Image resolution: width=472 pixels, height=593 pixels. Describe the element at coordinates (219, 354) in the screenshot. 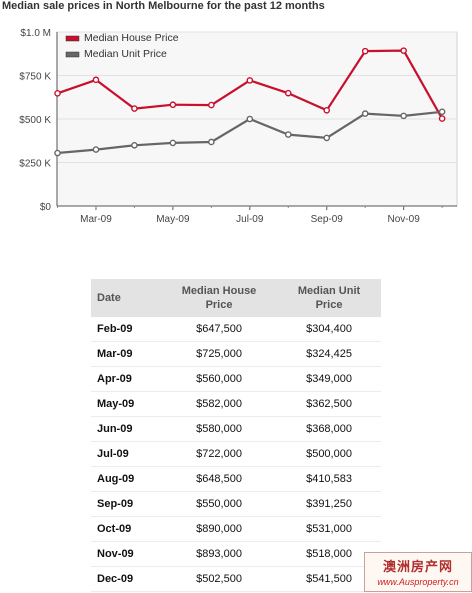

I see `cell-house-price: $725,000` at that location.